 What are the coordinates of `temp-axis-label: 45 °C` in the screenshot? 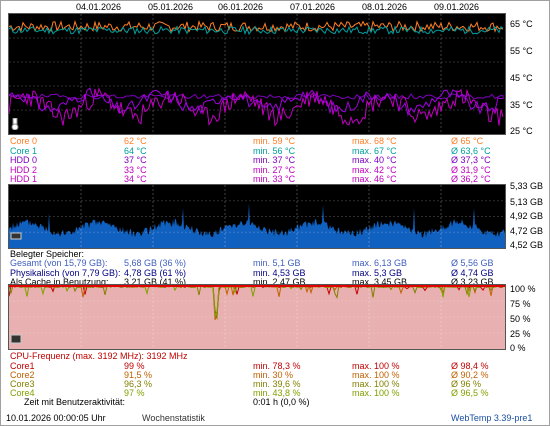 It's located at (521, 78).